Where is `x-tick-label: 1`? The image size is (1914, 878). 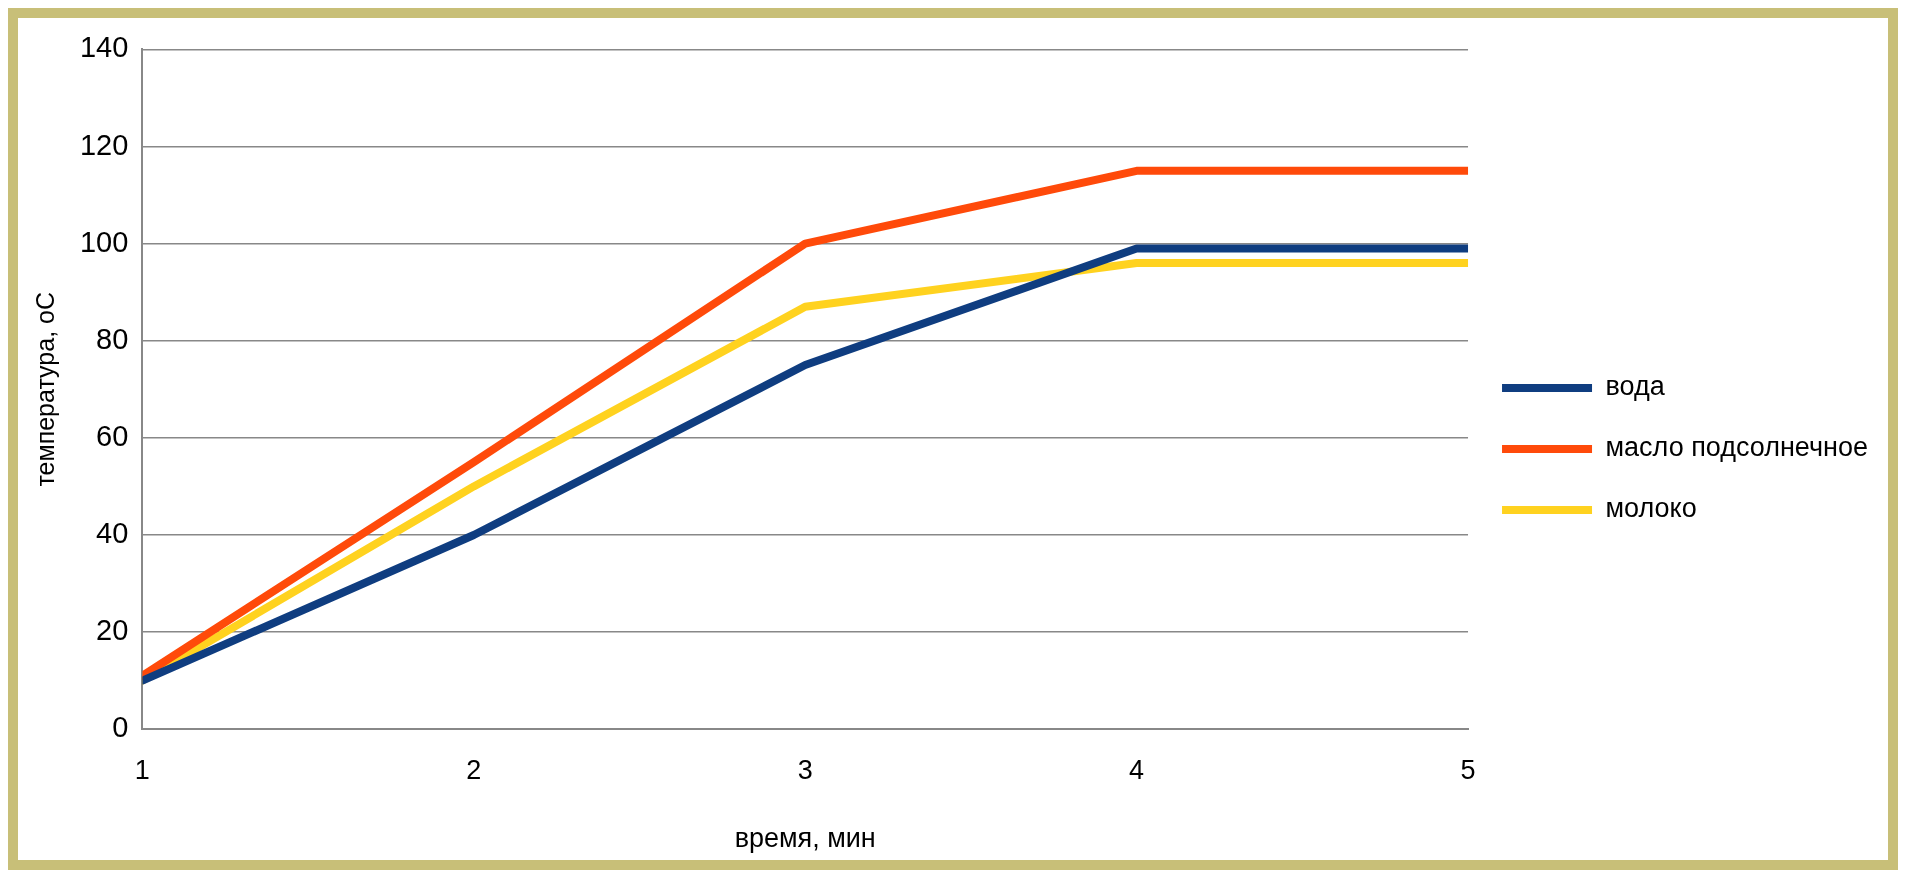 x-tick-label: 1 is located at coordinates (142, 769).